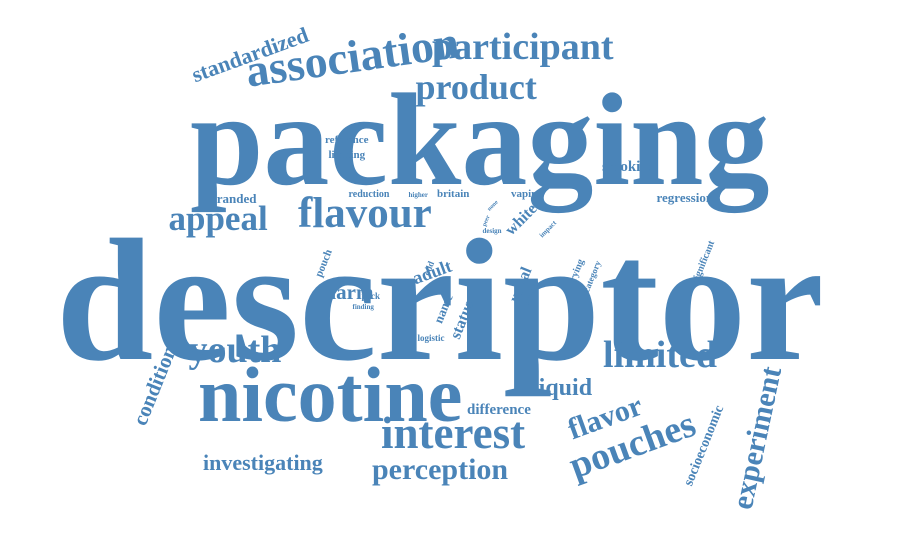 Image resolution: width=900 pixels, height=542 pixels. I want to click on word-perception: perception, so click(440, 469).